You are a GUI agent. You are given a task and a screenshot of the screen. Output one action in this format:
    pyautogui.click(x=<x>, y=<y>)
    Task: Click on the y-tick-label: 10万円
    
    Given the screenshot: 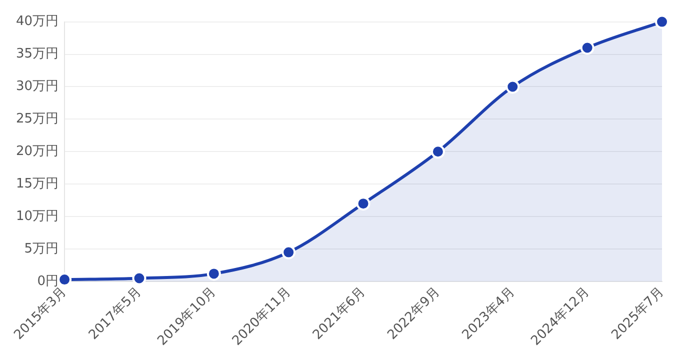 What is the action you would take?
    pyautogui.click(x=37, y=216)
    